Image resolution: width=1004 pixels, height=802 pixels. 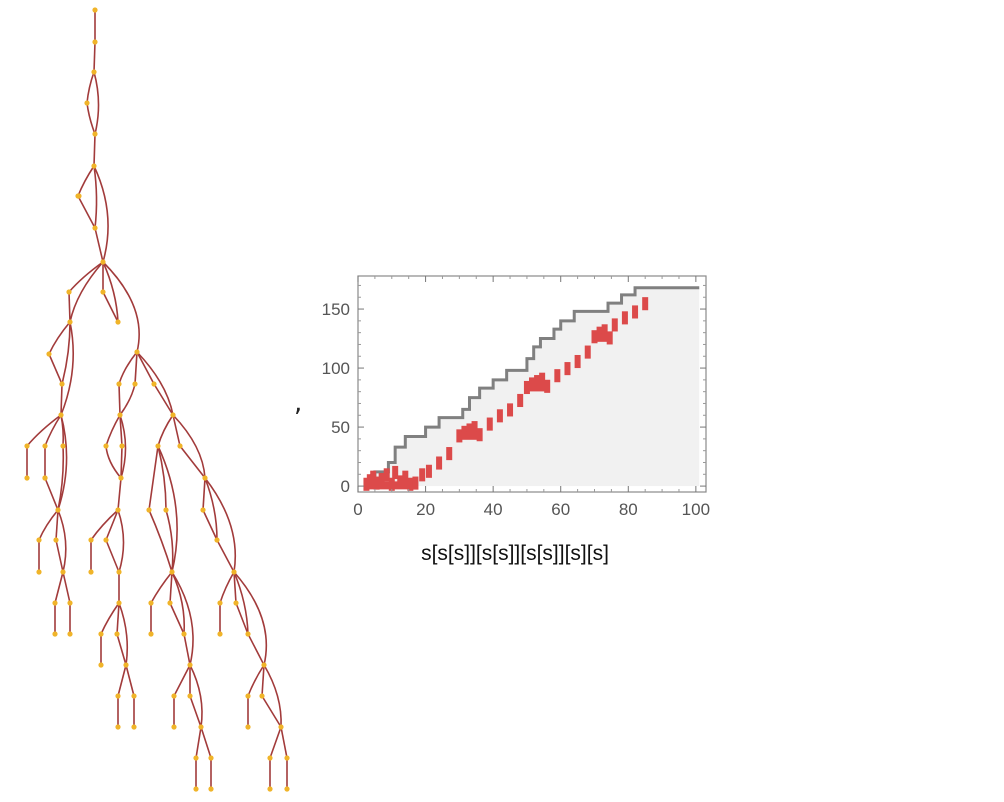 What do you see at coordinates (696, 509) in the screenshot?
I see `x-tick-label: 100` at bounding box center [696, 509].